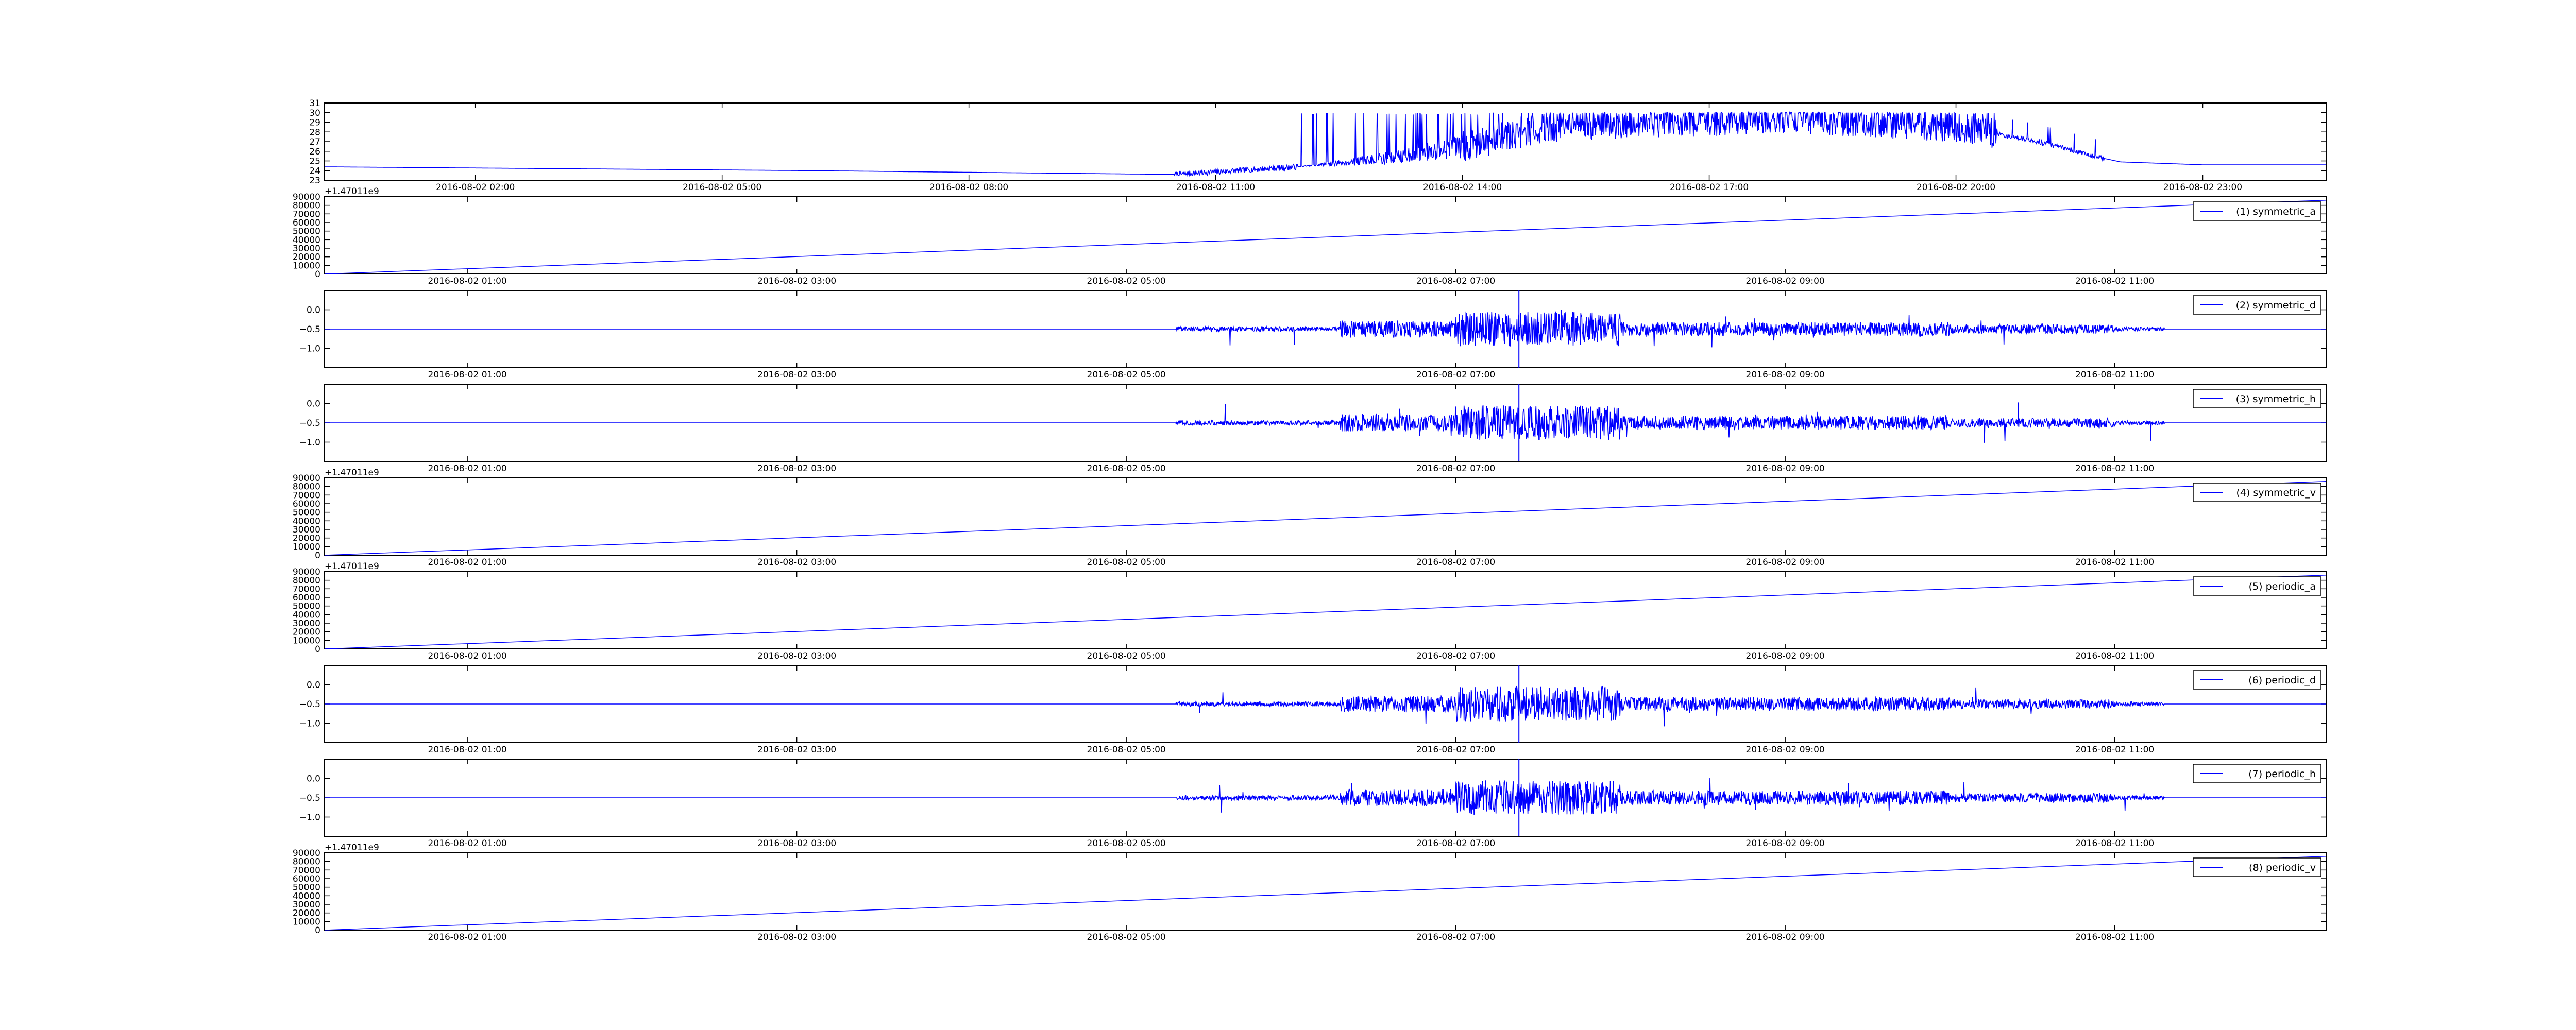 The height and width of the screenshot is (1030, 2576). I want to click on legend: (4) symmetric_v, so click(2257, 492).